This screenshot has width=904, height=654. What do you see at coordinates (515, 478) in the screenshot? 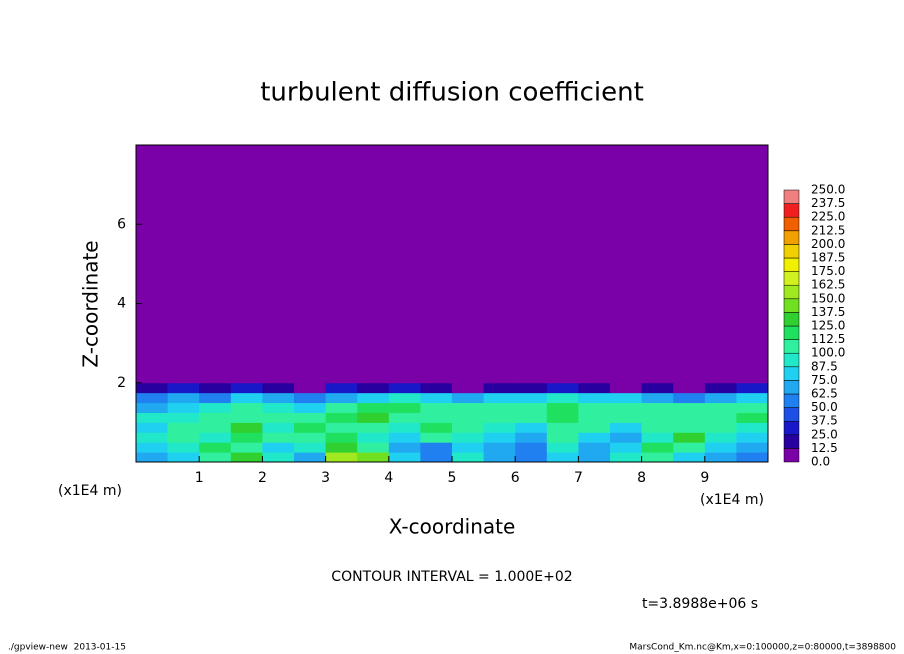
I see `x-tick-label: 6` at bounding box center [515, 478].